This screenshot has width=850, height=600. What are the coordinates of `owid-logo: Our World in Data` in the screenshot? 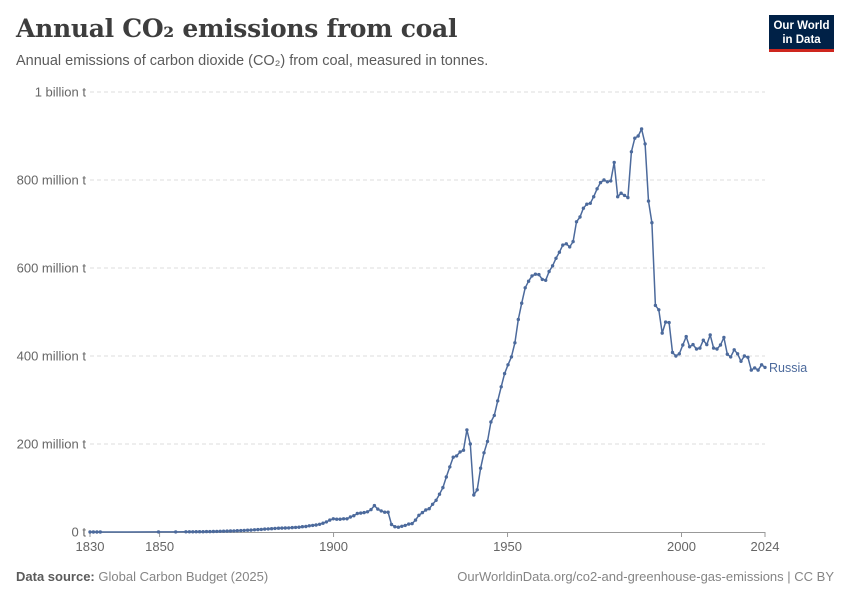 It's located at (801, 33).